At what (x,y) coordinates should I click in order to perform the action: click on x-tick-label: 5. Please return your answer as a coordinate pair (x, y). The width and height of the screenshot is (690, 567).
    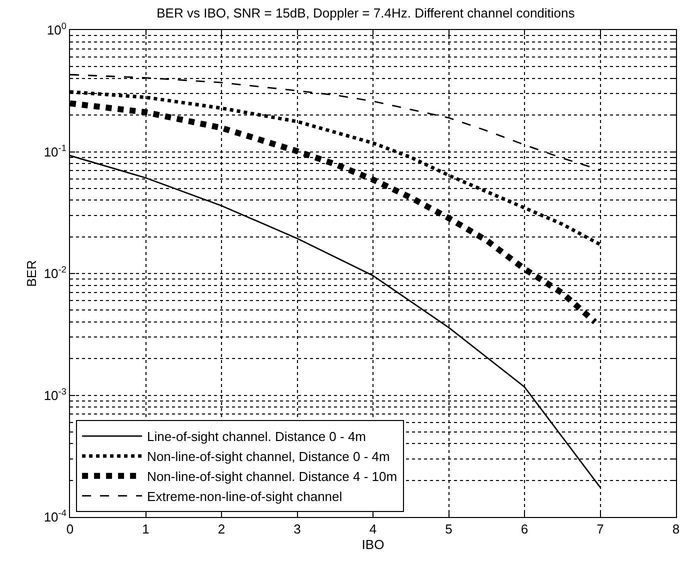
    Looking at the image, I should click on (448, 529).